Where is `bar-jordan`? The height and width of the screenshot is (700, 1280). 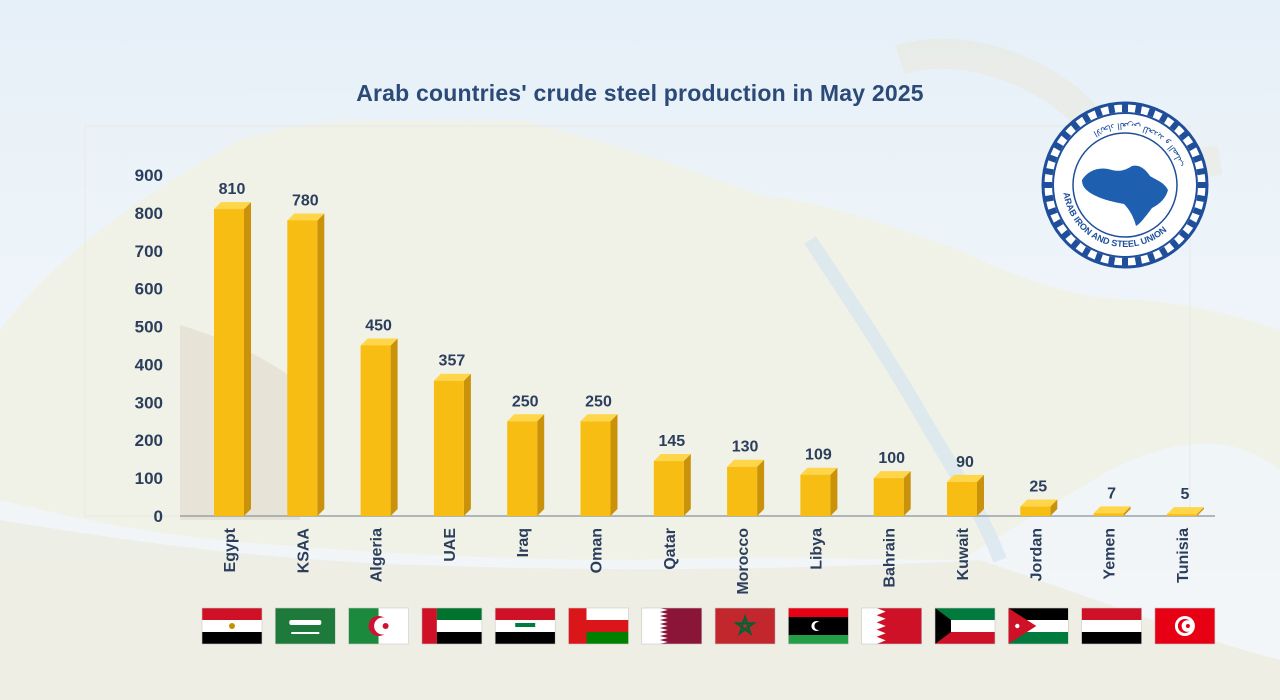
bar-jordan is located at coordinates (1039, 507).